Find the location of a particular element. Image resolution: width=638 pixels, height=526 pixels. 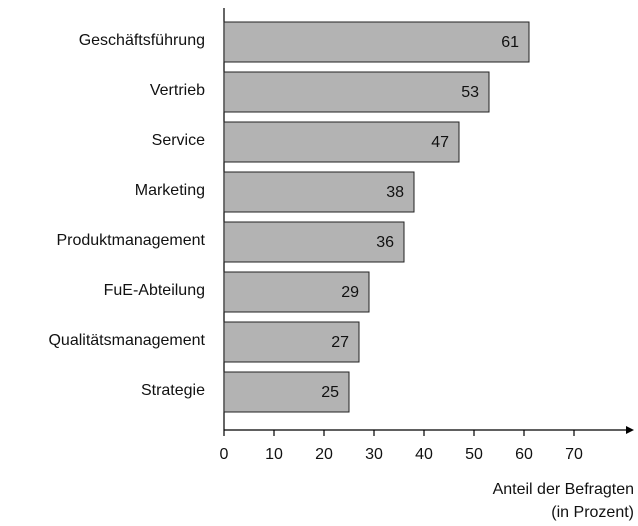

y-tick-label: FuE-Abteilung is located at coordinates (154, 290).